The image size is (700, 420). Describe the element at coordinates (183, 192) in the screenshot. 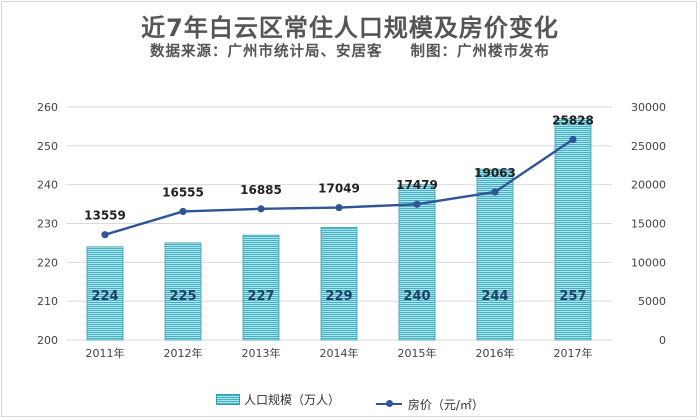

I see `price-data-label: 16555` at that location.